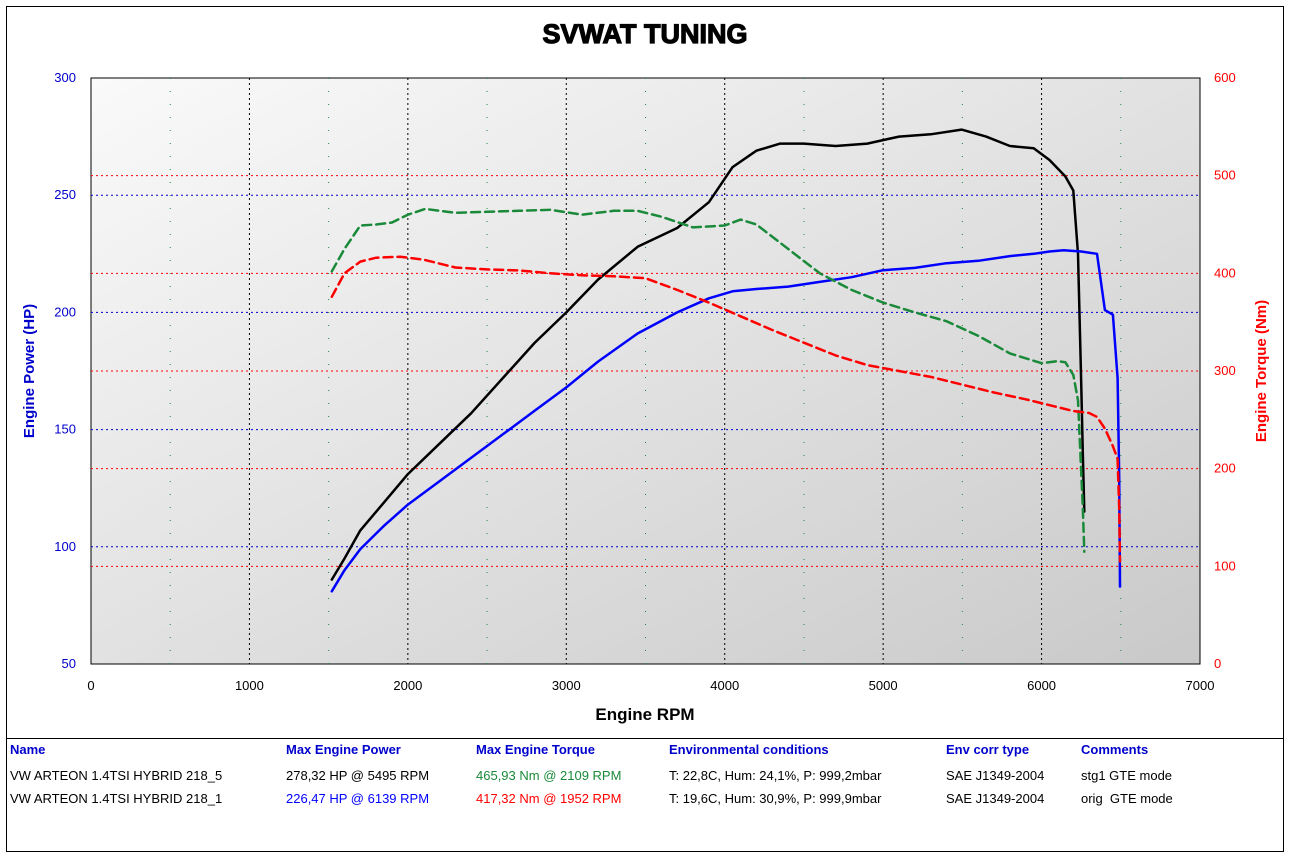 This screenshot has height=860, width=1291. I want to click on row-name: VW ARTEON 1.4TSI HYBRID 218_5, so click(116, 775).